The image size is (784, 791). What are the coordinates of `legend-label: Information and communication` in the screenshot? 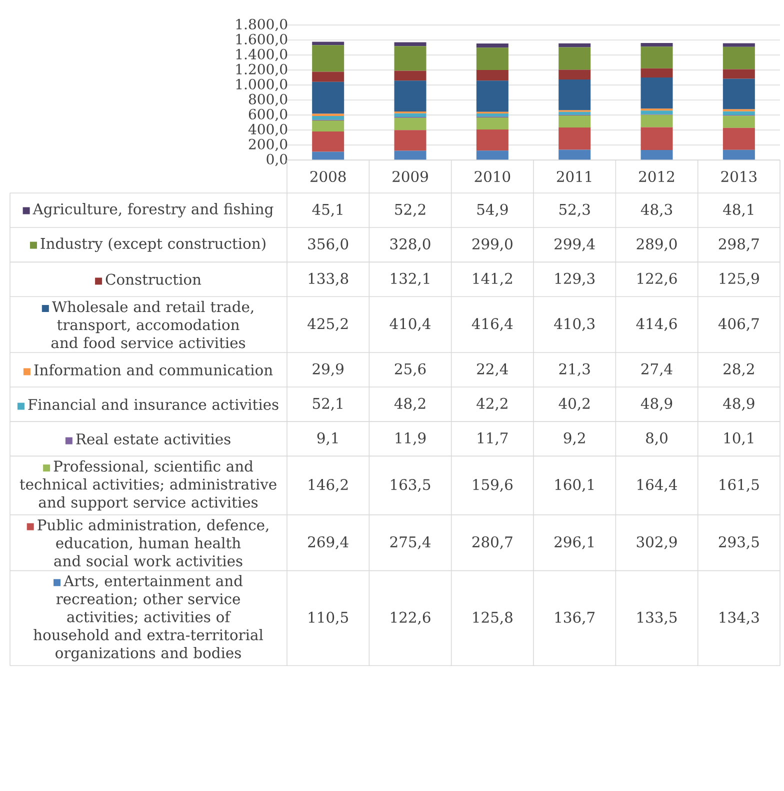 It's located at (153, 370).